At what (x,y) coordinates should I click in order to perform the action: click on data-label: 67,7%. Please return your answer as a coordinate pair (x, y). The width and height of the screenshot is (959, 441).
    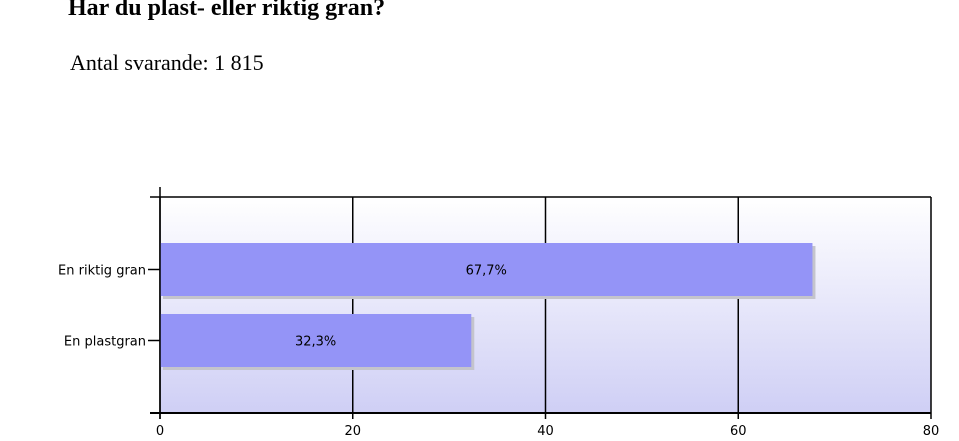
    Looking at the image, I should click on (486, 271).